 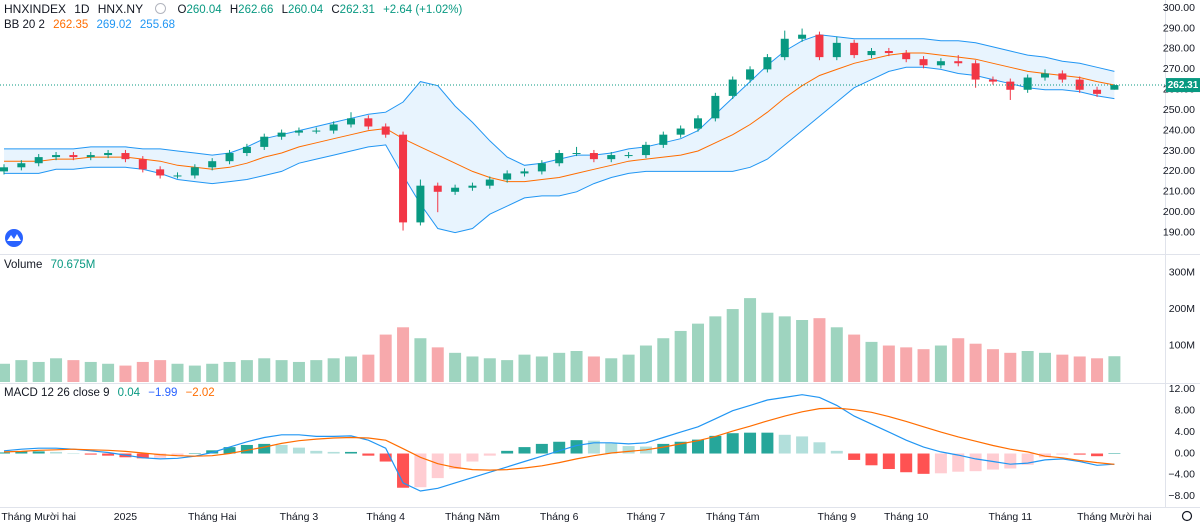 I want to click on settings-icon, so click(x=1187, y=516).